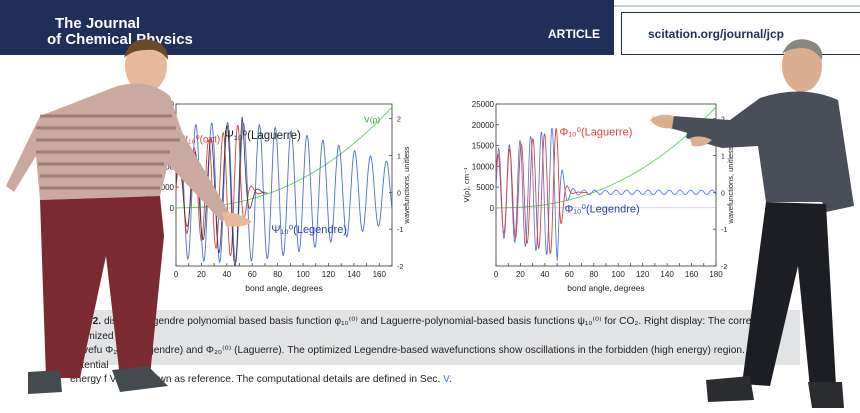  Describe the element at coordinates (146, 65) in the screenshot. I see `presenter-left-head` at that location.